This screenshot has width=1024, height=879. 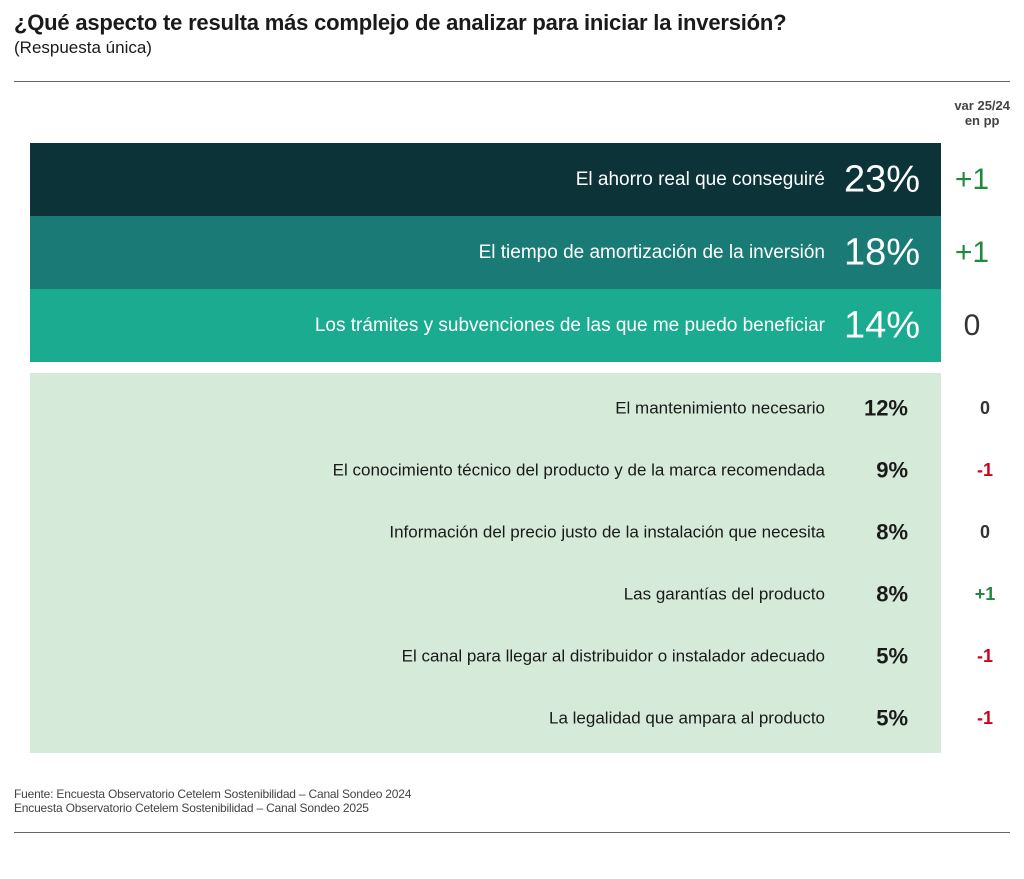 What do you see at coordinates (882, 253) in the screenshot?
I see `row-value-label: 18%` at bounding box center [882, 253].